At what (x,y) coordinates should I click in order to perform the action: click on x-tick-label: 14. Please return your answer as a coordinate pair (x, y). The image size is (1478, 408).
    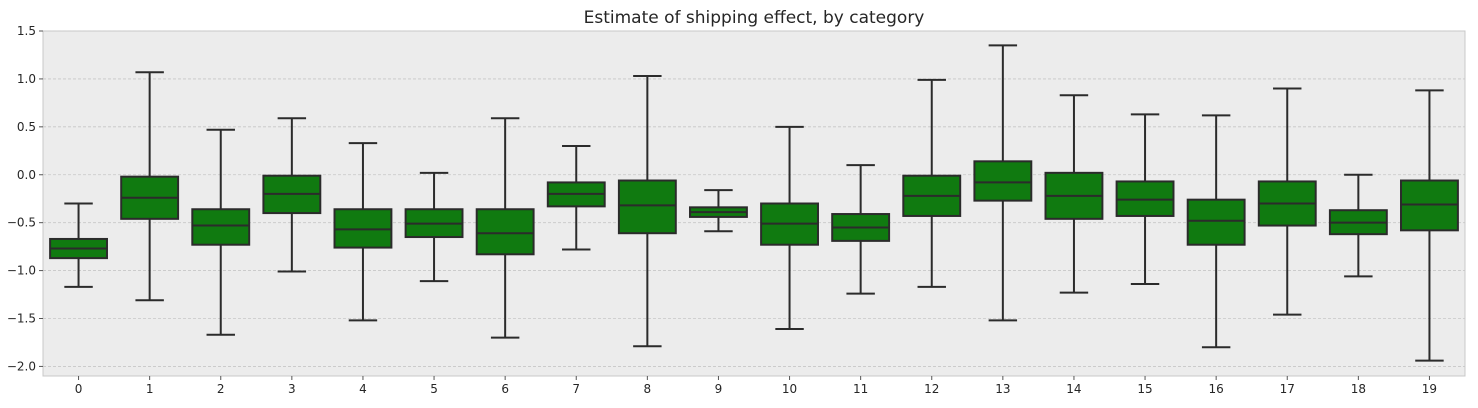
    Looking at the image, I should click on (1073, 389).